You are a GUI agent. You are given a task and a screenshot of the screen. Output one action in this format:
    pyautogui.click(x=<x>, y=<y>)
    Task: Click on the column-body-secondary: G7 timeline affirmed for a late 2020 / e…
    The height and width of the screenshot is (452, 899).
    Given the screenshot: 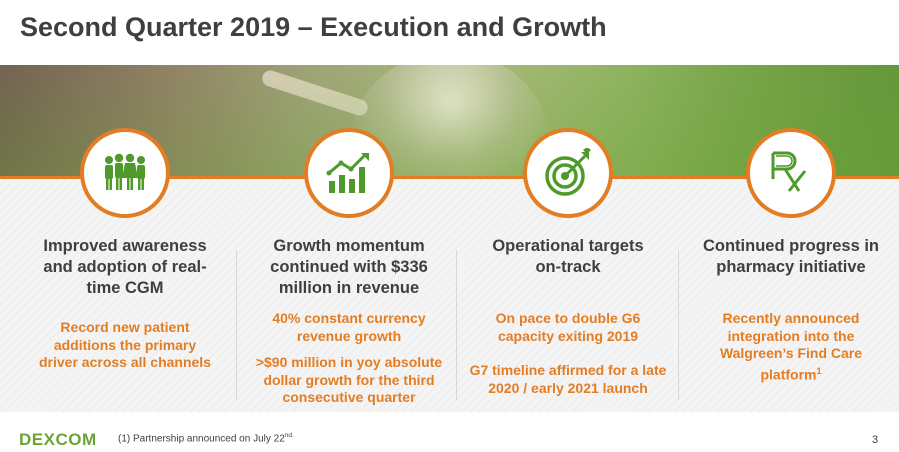 What is the action you would take?
    pyautogui.click(x=568, y=379)
    